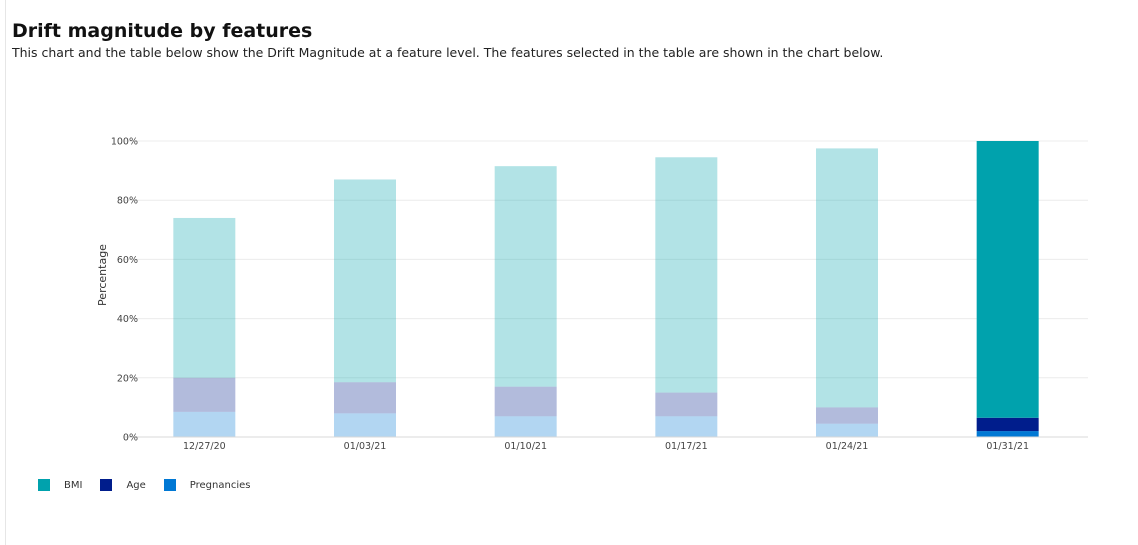 This screenshot has height=545, width=1138. I want to click on y-tick-label: 60%, so click(127, 260).